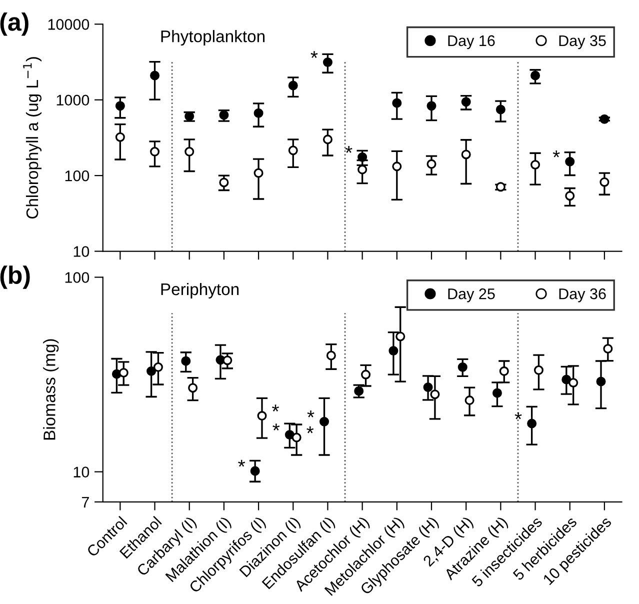 The height and width of the screenshot is (604, 639). What do you see at coordinates (51, 389) in the screenshot?
I see `y-axis-title: Biomass (mg)` at bounding box center [51, 389].